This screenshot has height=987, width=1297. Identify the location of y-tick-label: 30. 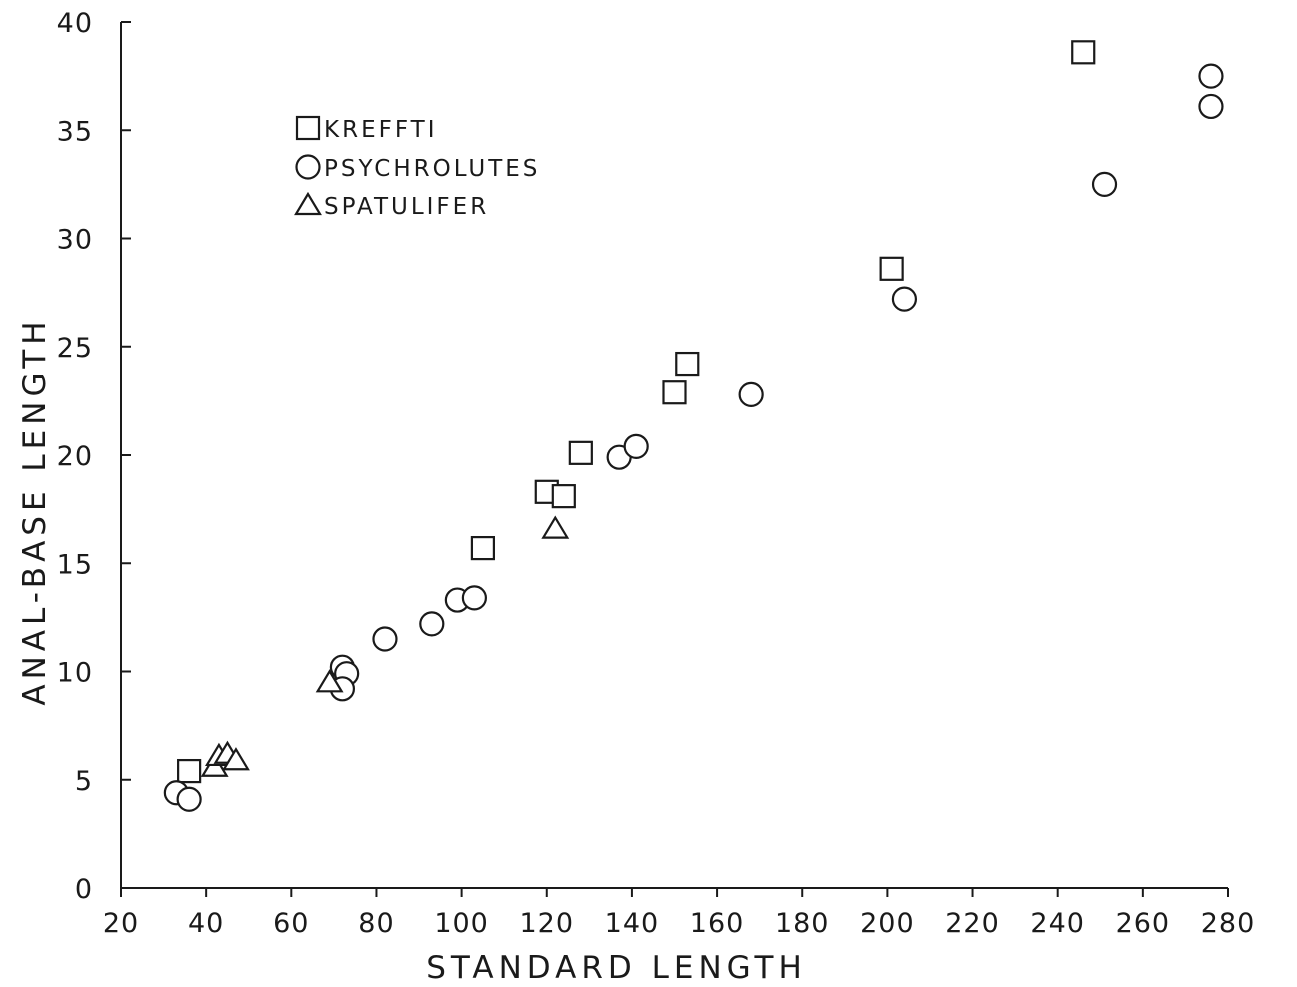
(75, 240).